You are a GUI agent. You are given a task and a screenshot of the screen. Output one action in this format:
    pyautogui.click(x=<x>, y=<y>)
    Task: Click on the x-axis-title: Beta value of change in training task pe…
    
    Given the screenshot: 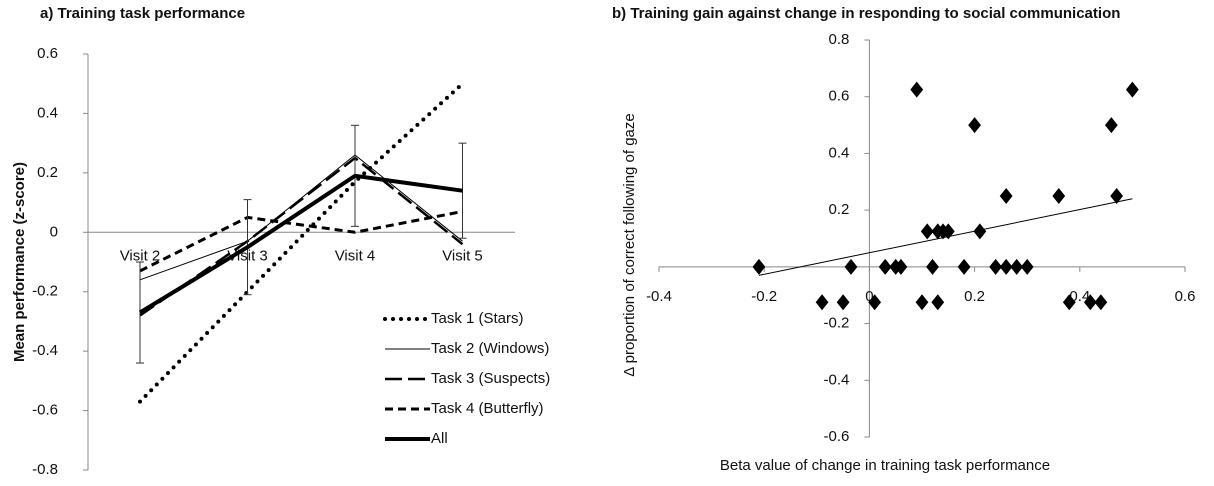 What is the action you would take?
    pyautogui.click(x=885, y=465)
    